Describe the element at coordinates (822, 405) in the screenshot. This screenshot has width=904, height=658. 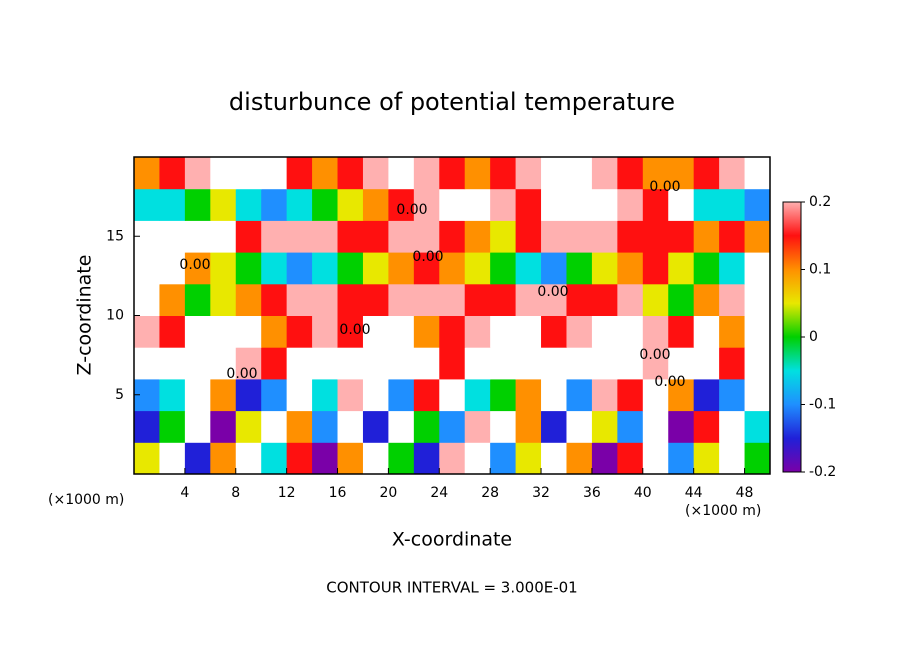
I see `colorbar-tick-label: -0.1` at that location.